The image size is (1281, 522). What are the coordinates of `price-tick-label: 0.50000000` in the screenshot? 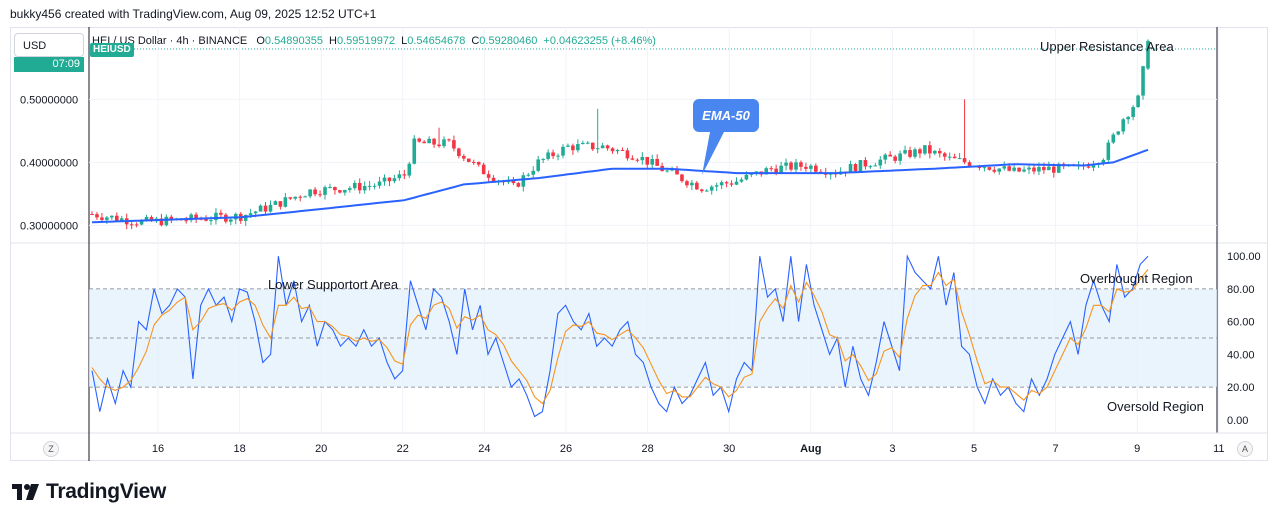 It's located at (49, 100).